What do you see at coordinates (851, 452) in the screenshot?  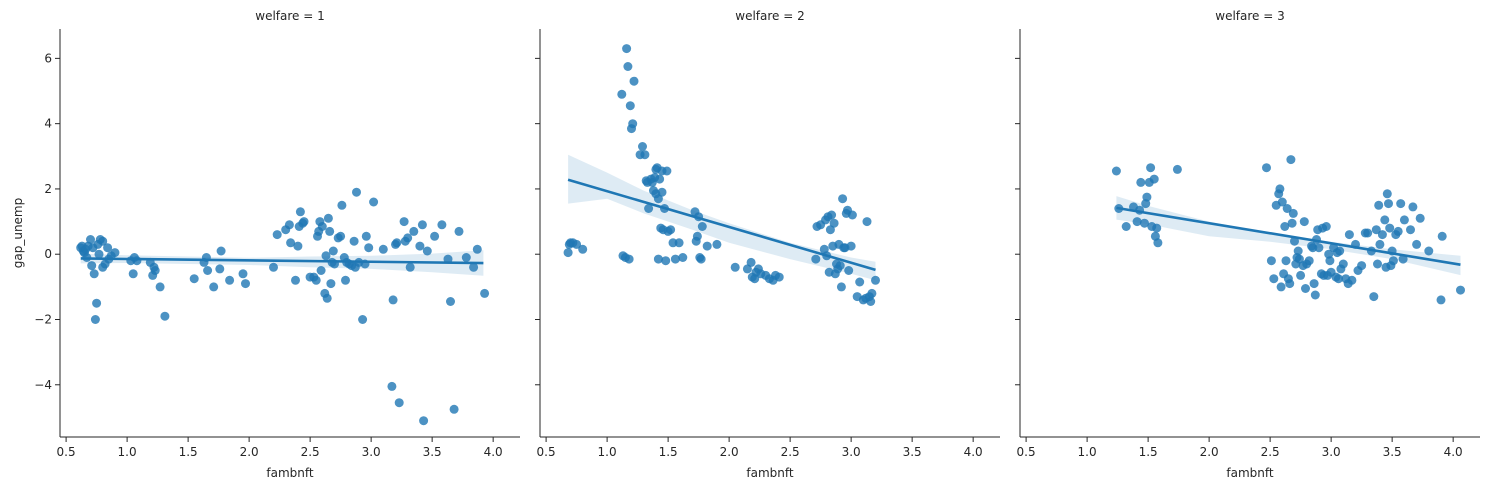 I see `x-tick-label: 3.0` at bounding box center [851, 452].